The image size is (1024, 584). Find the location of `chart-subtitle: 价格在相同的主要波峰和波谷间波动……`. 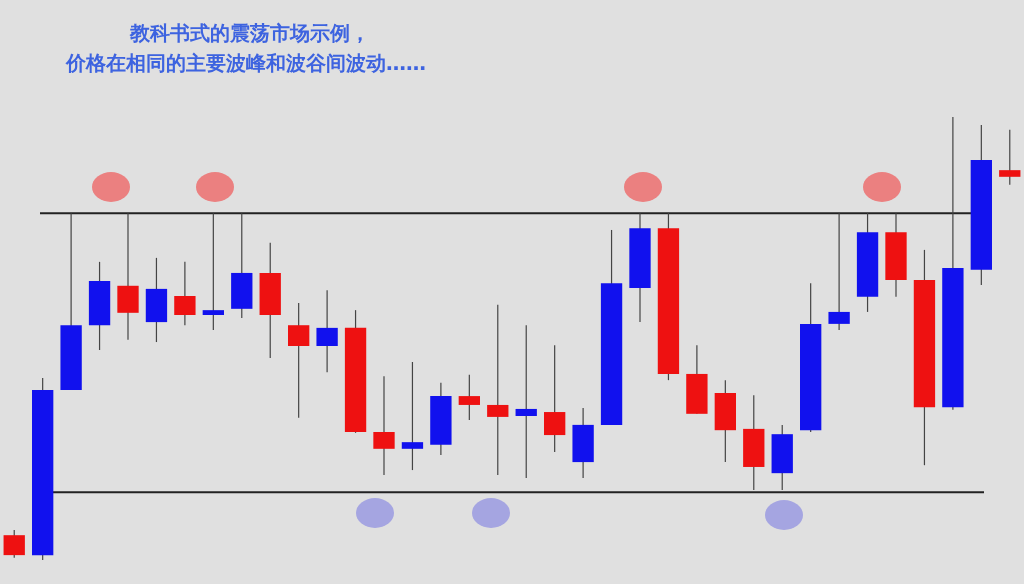

chart-subtitle: 价格在相同的主要波峰和波谷间波动…… is located at coordinates (245, 63).